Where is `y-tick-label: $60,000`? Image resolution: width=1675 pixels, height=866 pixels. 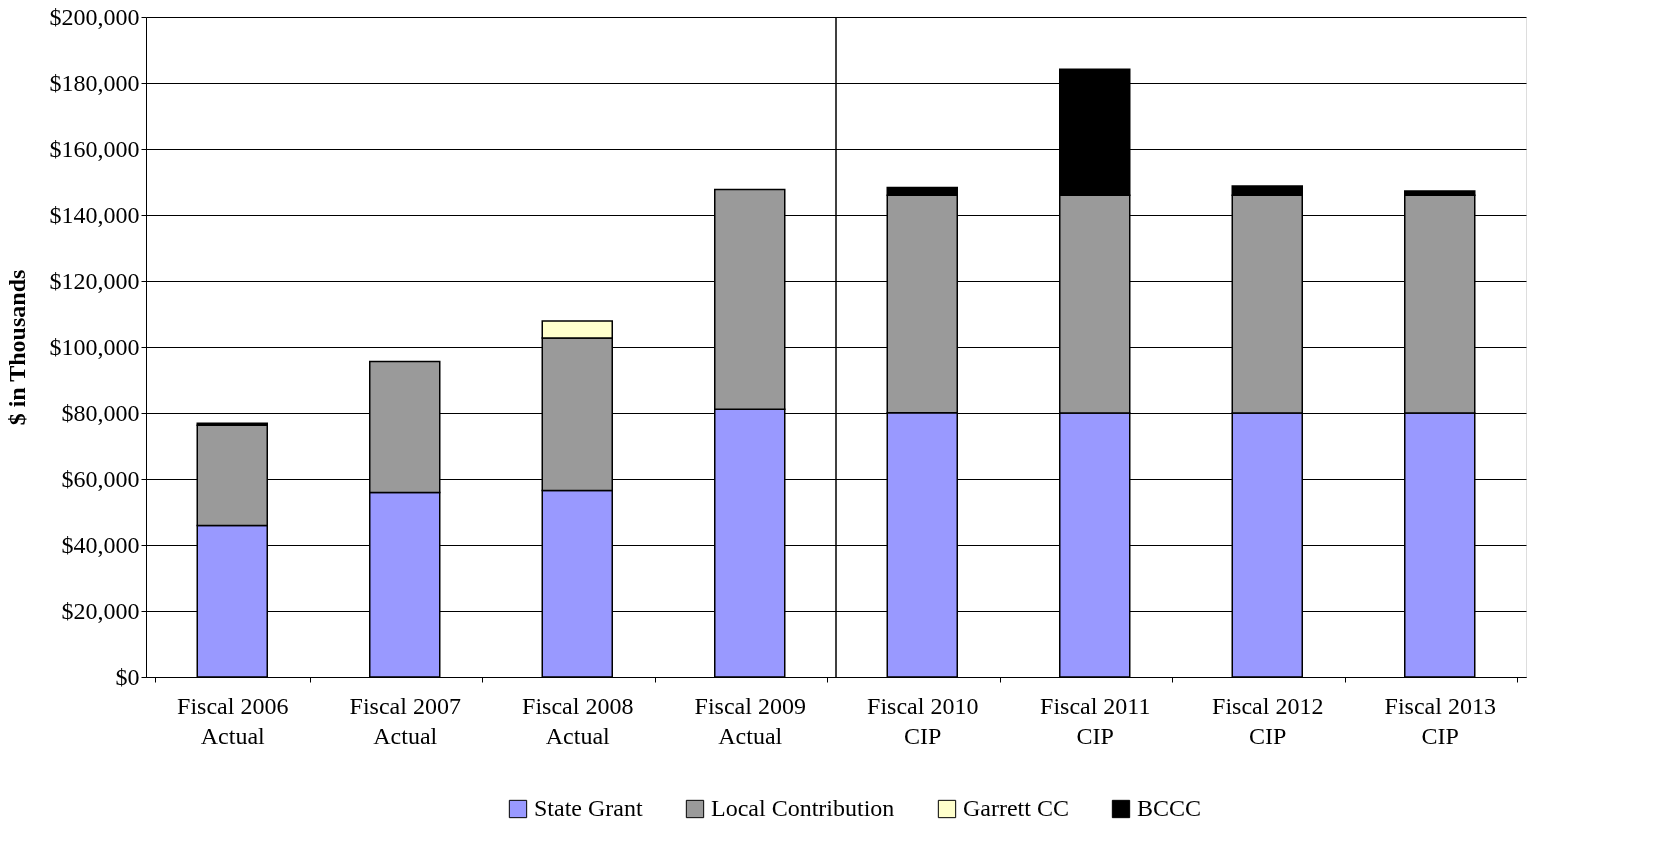
y-tick-label: $60,000 is located at coordinates (100, 478).